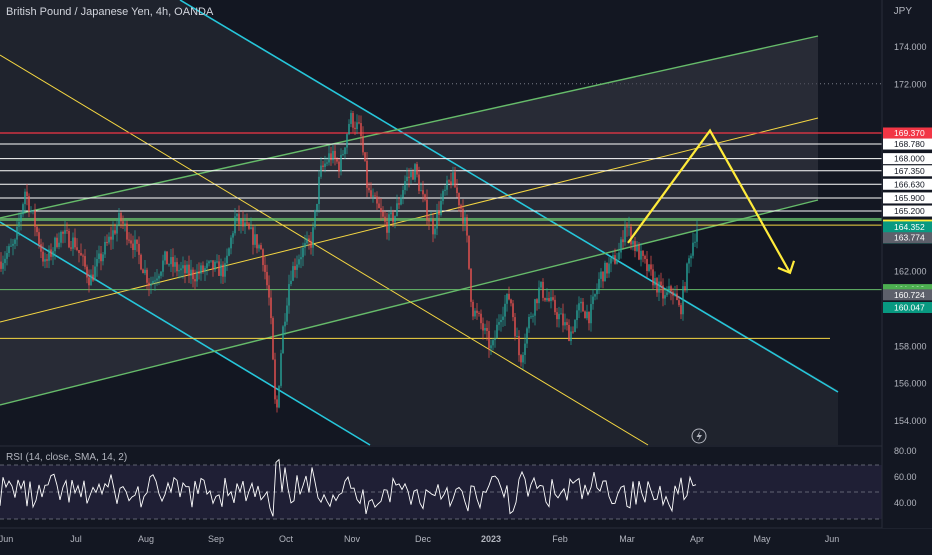 This screenshot has width=932, height=555. What do you see at coordinates (76, 539) in the screenshot?
I see `x-tick-label-1: Jul` at bounding box center [76, 539].